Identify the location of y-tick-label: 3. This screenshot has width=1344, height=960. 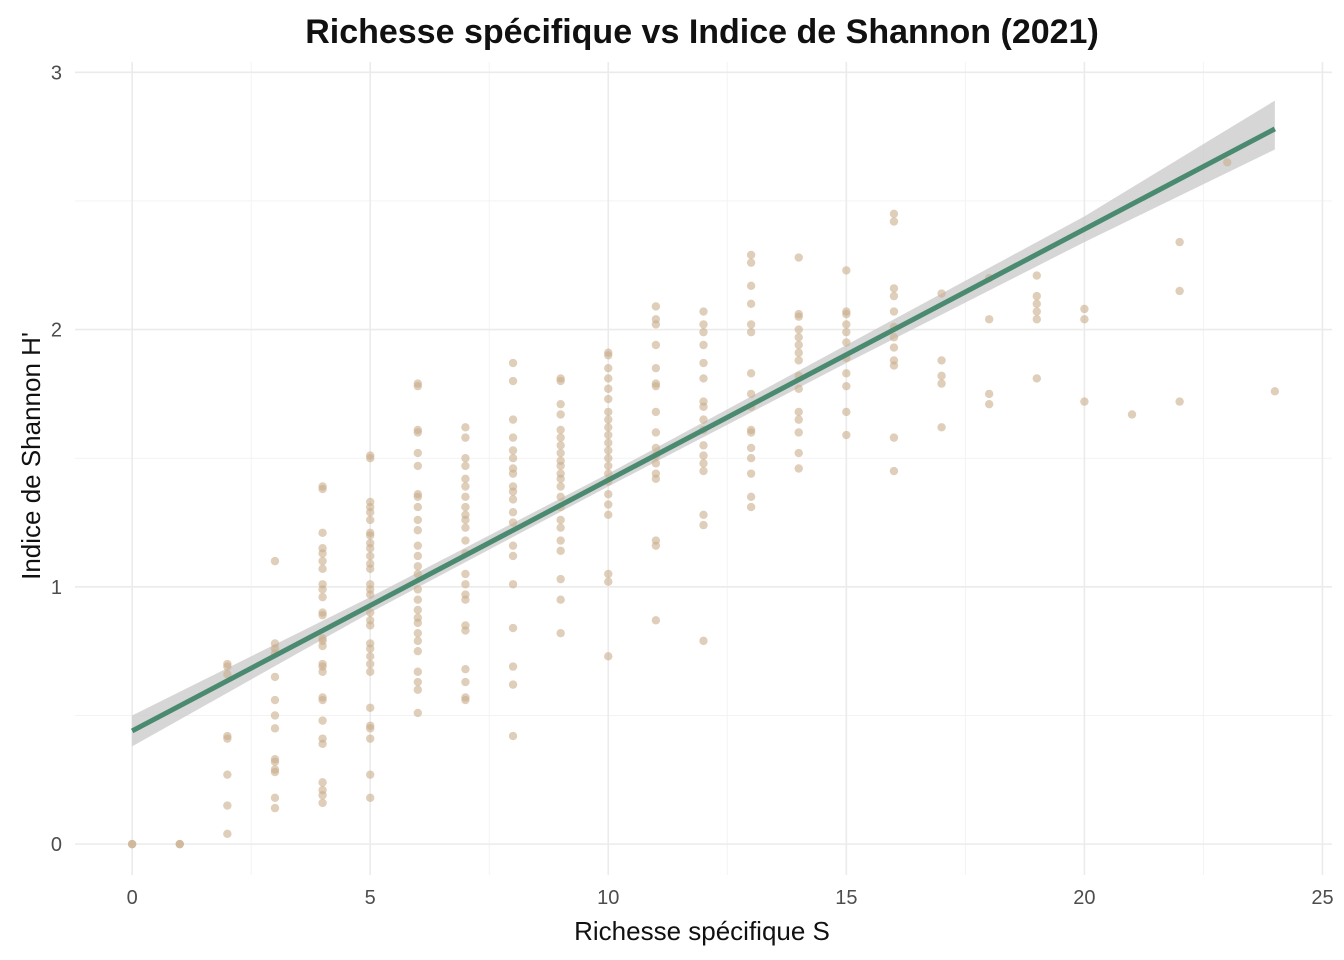
(56, 73).